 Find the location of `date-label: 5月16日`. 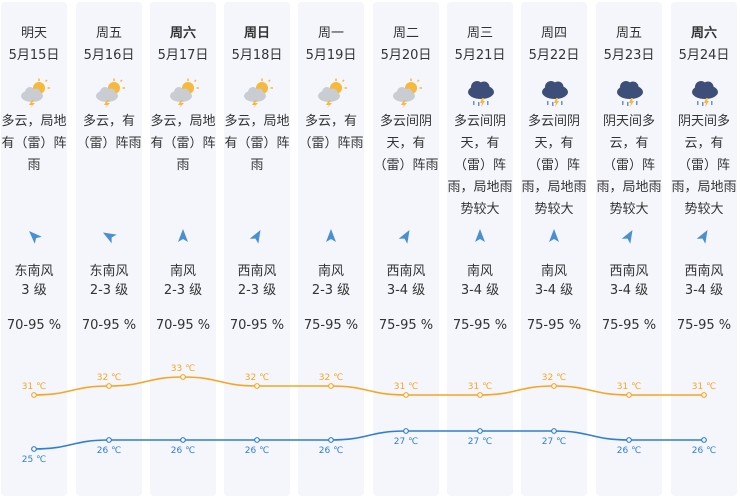

date-label: 5月16日 is located at coordinates (109, 55).